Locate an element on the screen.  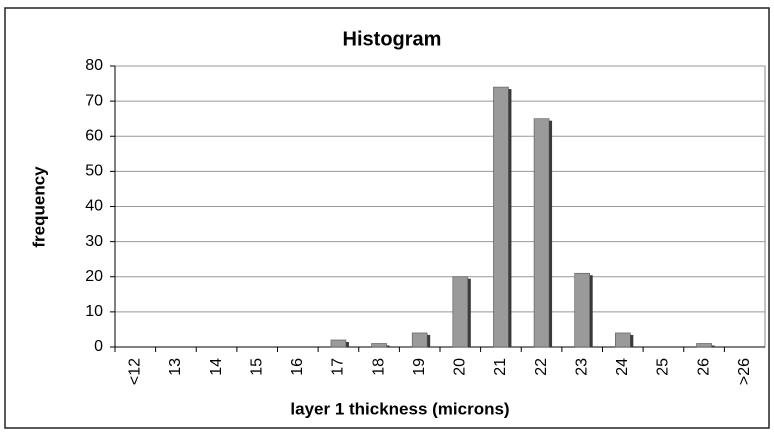
x-tick-label: 24 is located at coordinates (622, 367).